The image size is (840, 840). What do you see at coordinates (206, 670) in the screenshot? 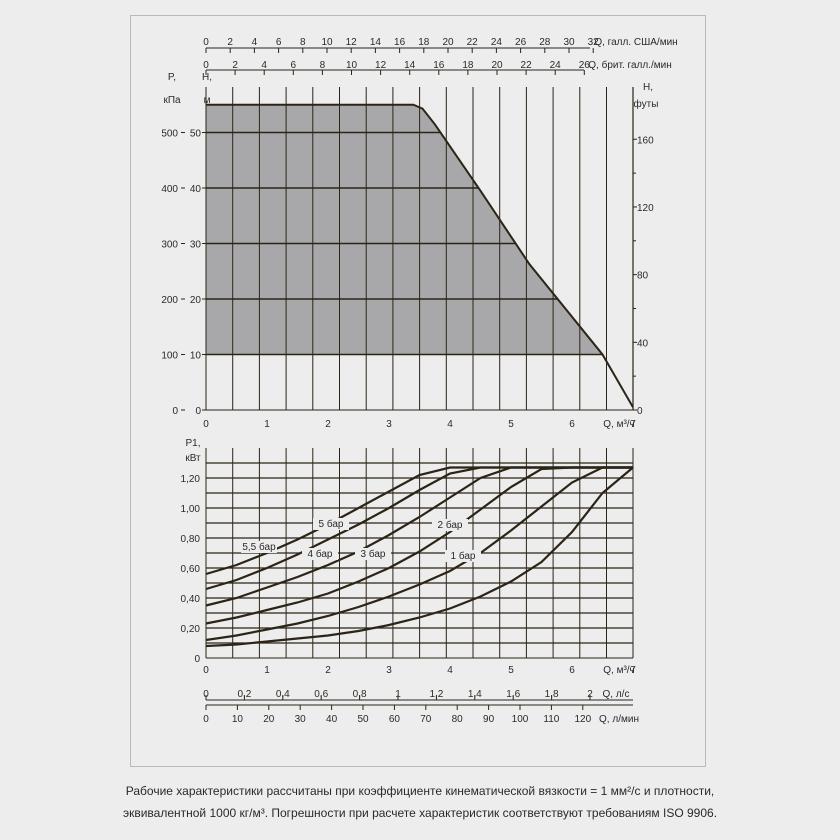
I see `power-x-tick-label: 0` at bounding box center [206, 670].